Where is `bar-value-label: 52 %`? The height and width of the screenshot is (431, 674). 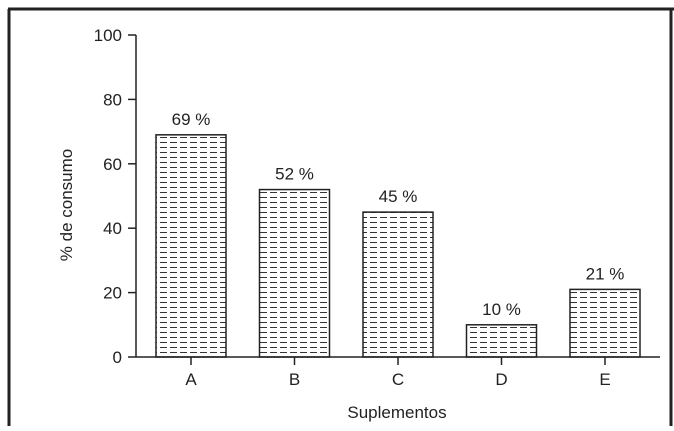 bar-value-label: 52 % is located at coordinates (294, 174).